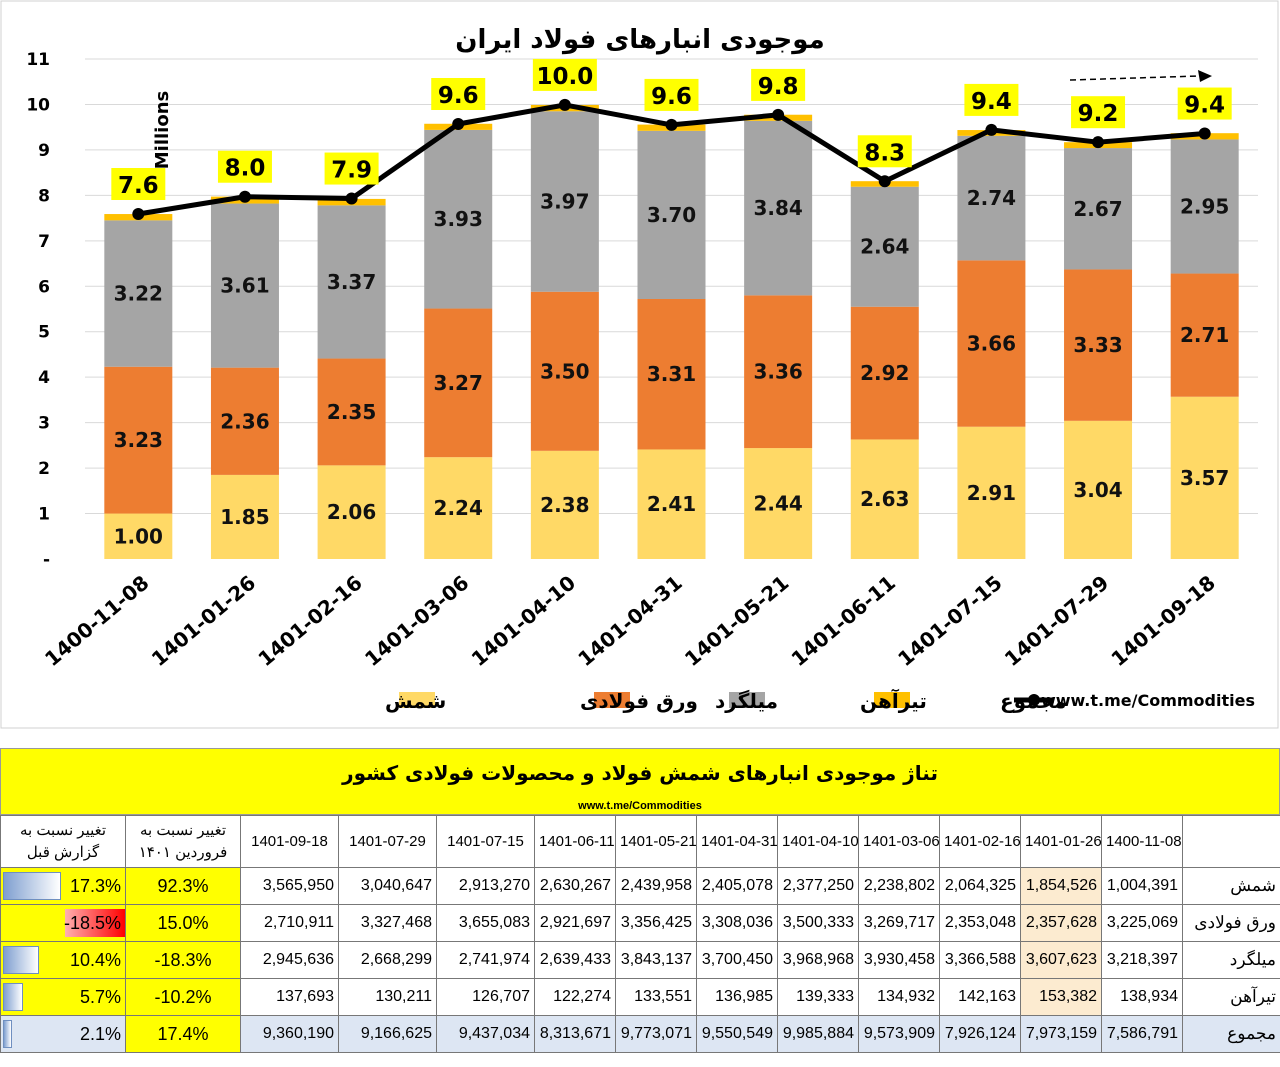 Image resolution: width=1280 pixels, height=1067 pixels. I want to click on total-label: 9.8, so click(778, 87).